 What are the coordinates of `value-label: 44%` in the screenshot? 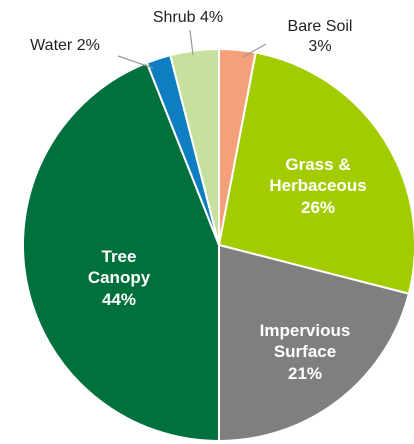 It's located at (119, 299).